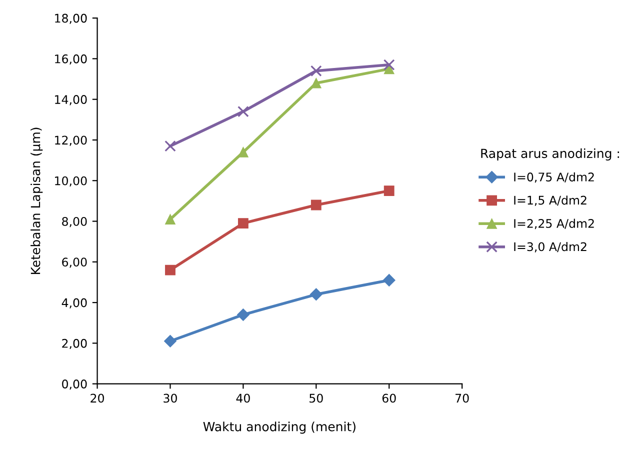 The image size is (640, 463). I want to click on legend-label: I=1,5 A/dm2, so click(550, 201).